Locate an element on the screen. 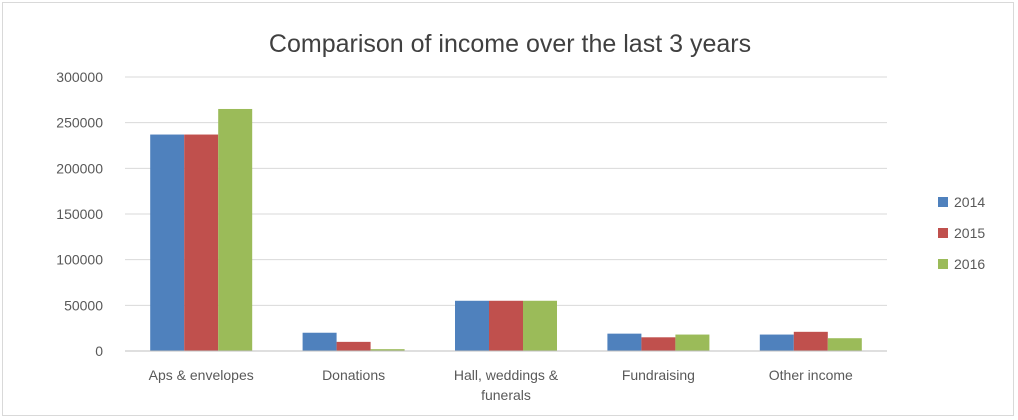  x-category-label: Hall, weddings & funerals is located at coordinates (506, 385).